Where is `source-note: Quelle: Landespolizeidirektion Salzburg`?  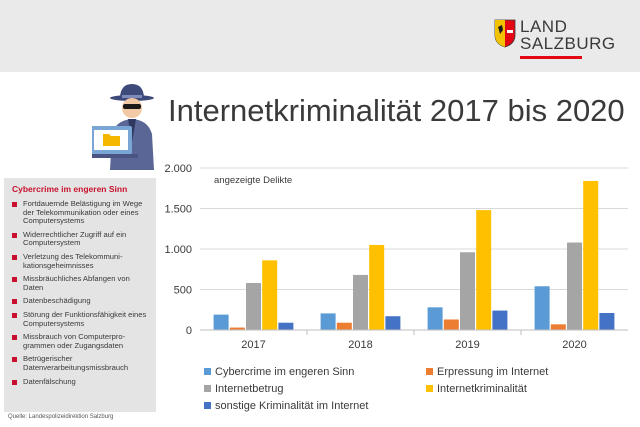
source-note: Quelle: Landespolizeidirektion Salzburg is located at coordinates (61, 417).